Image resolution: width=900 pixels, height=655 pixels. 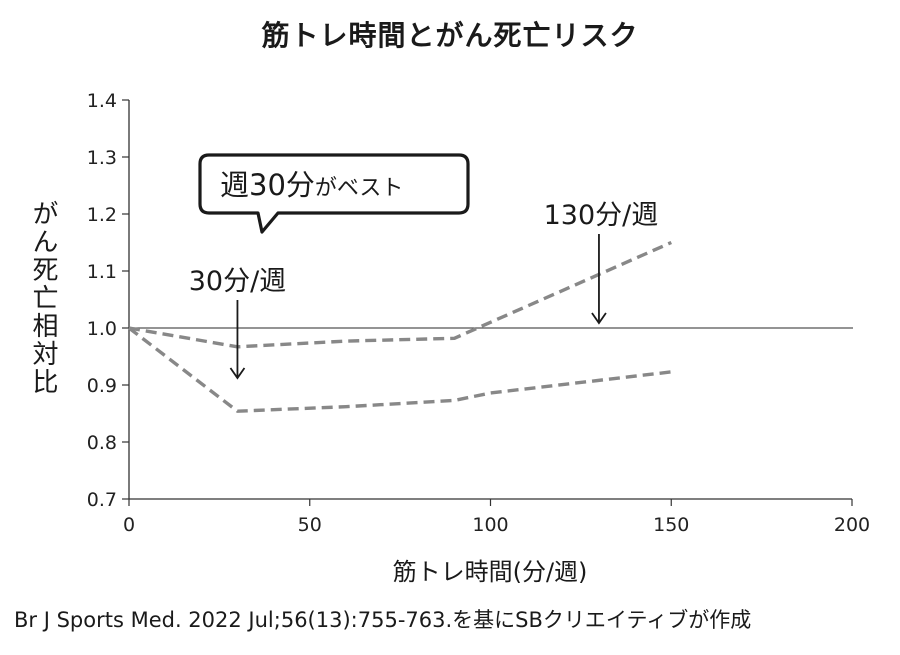 I want to click on x-tick-label: 50, so click(x=310, y=525).